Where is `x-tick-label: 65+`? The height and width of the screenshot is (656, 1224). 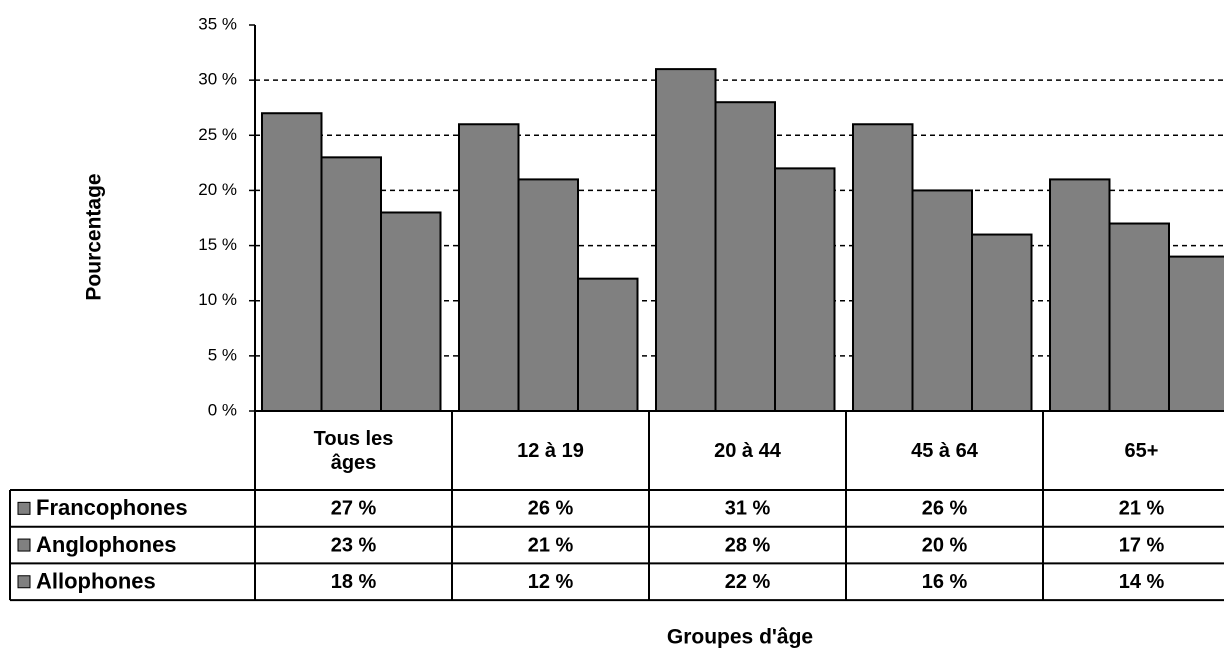
x-tick-label: 65+ is located at coordinates (1141, 450).